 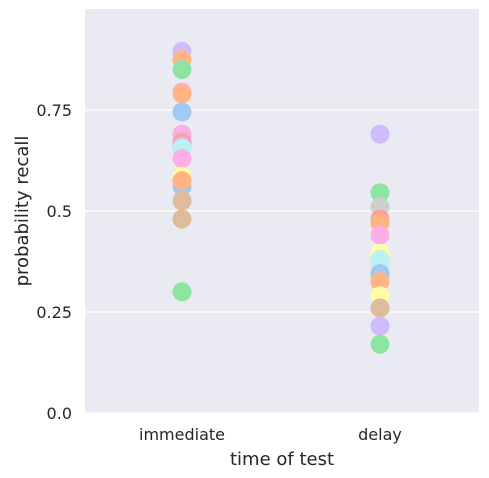 What do you see at coordinates (282, 459) in the screenshot?
I see `x-axis-label: time of test` at bounding box center [282, 459].